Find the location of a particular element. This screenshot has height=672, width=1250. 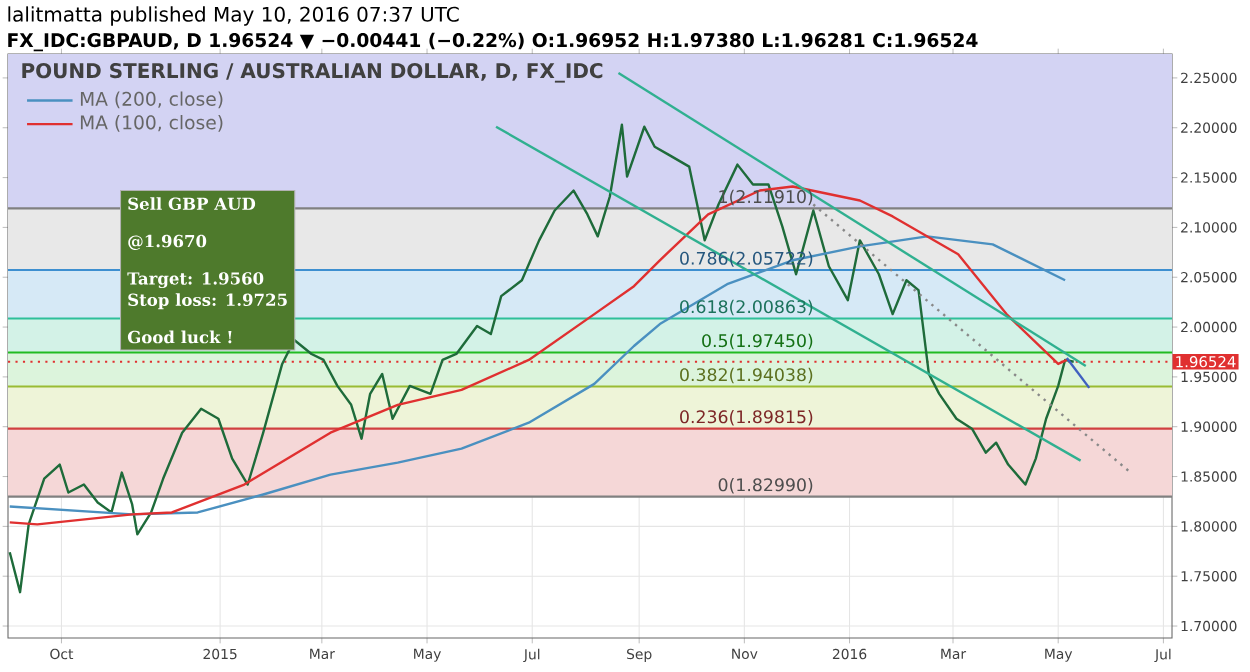

chart-title: POUND STERLING / AUSTRALIAN DOLLAR, D, FX_IDC is located at coordinates (312, 73).